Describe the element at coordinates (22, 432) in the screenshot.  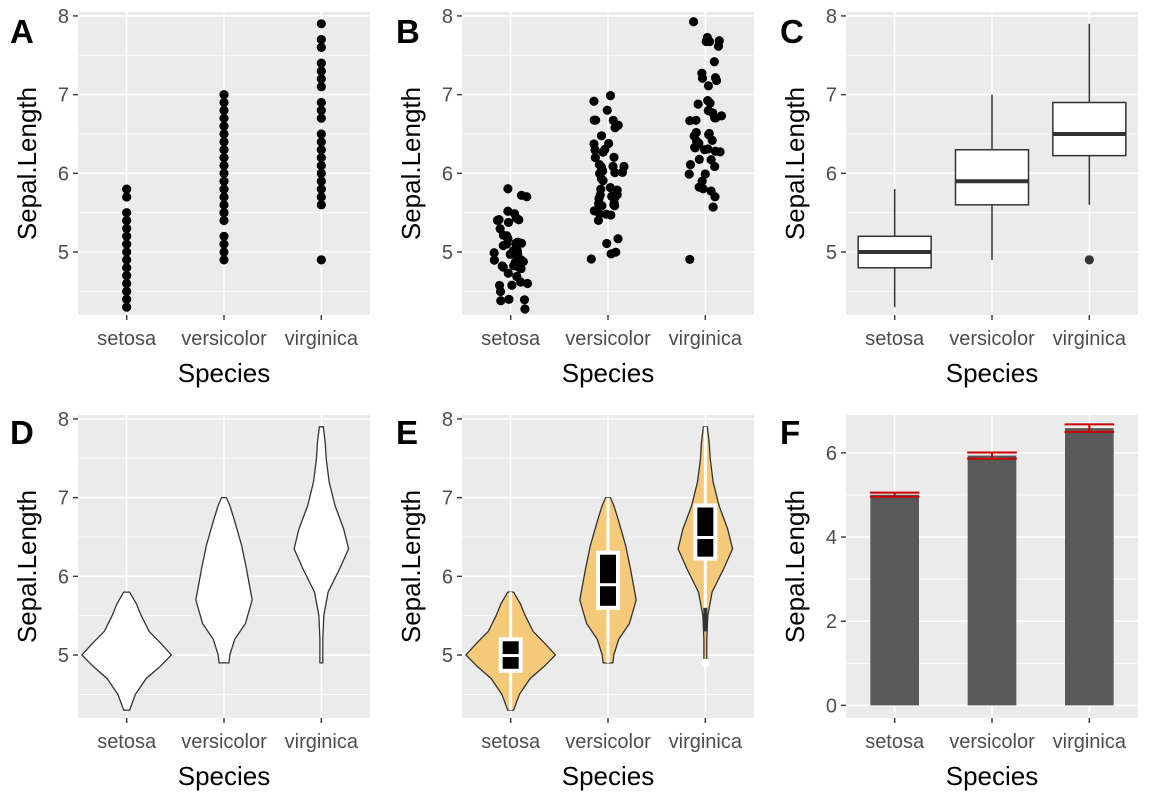
I see `panel-tag: D` at that location.